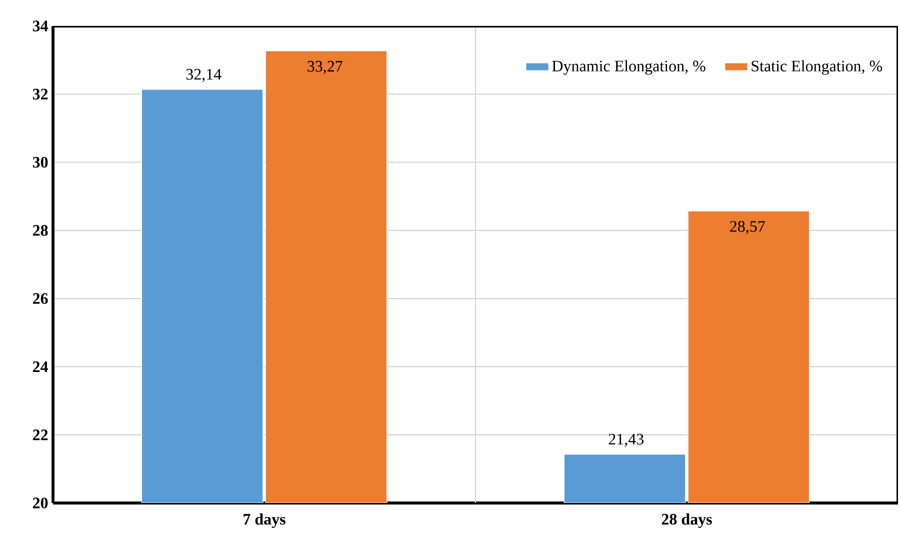 The height and width of the screenshot is (538, 901). What do you see at coordinates (265, 520) in the screenshot?
I see `x-tick-label: 7 days` at bounding box center [265, 520].